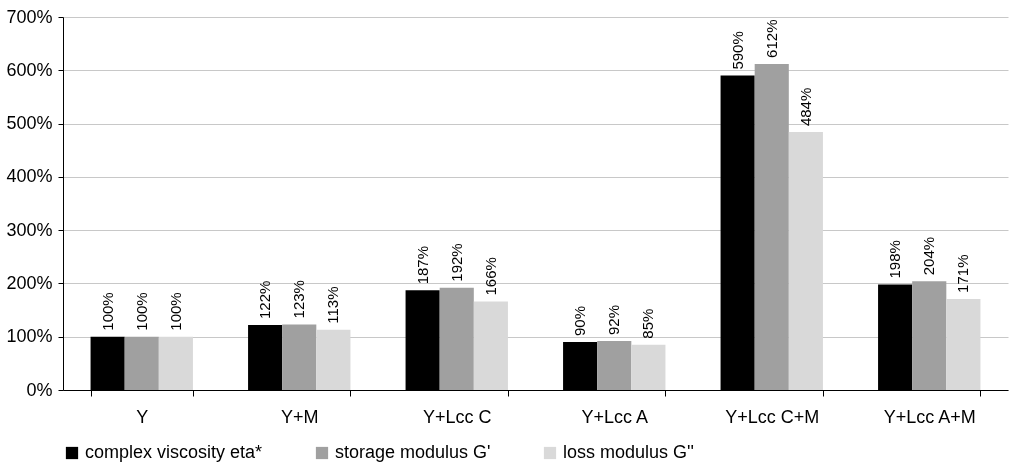 The width and height of the screenshot is (1016, 470). I want to click on data-label: 192%, so click(456, 262).